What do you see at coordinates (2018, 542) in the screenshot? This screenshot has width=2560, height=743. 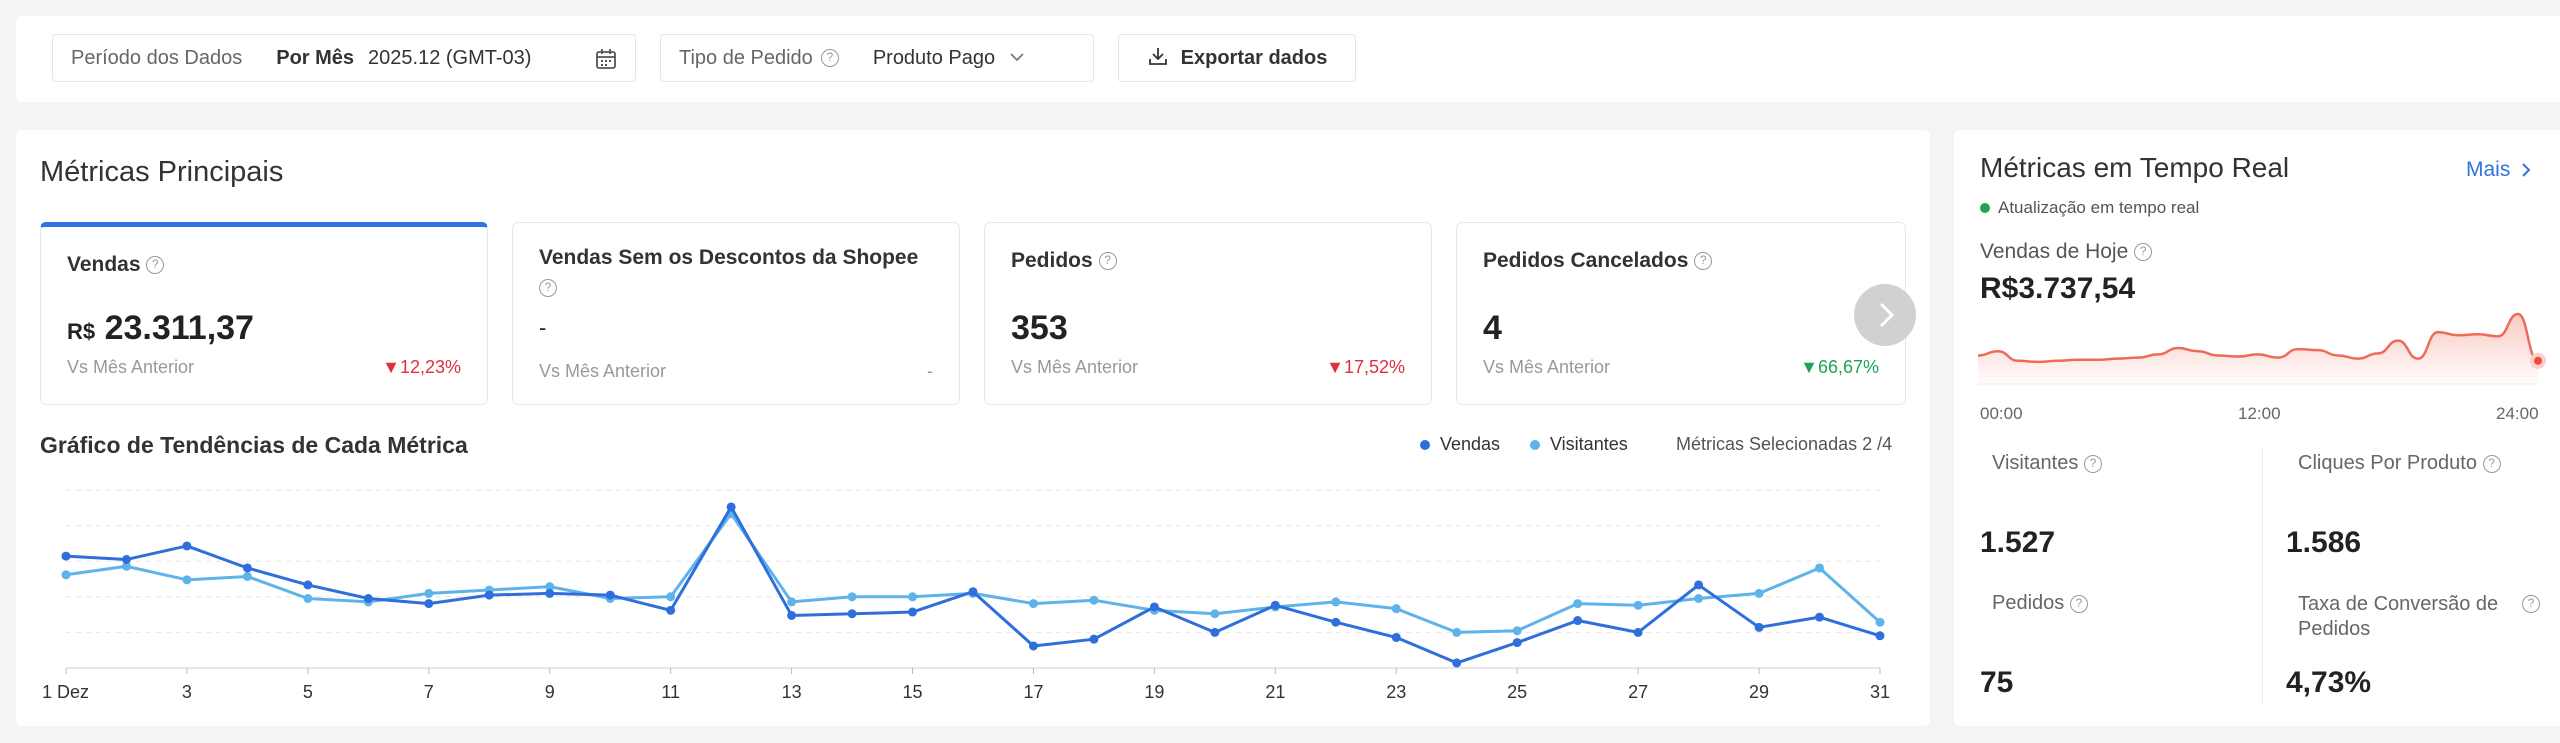 I see `stat-visitantes-value: 1.527` at bounding box center [2018, 542].